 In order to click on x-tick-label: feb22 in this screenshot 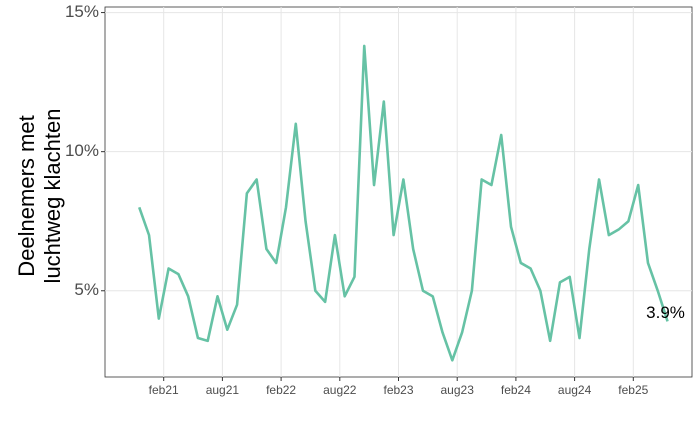, I will do `click(281, 390)`.